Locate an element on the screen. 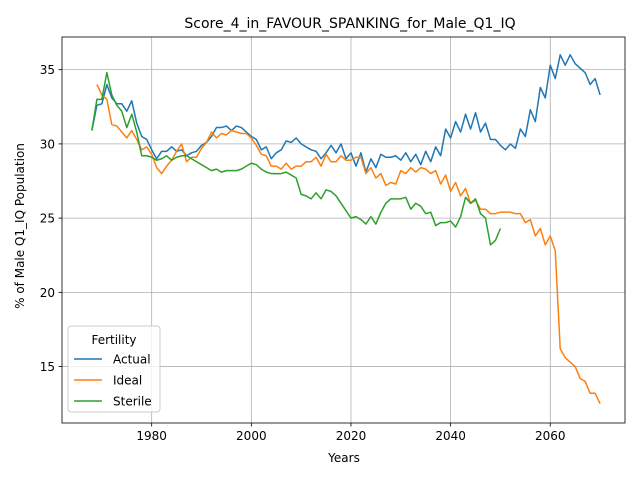 The width and height of the screenshot is (640, 480). legend-box is located at coordinates (114, 369).